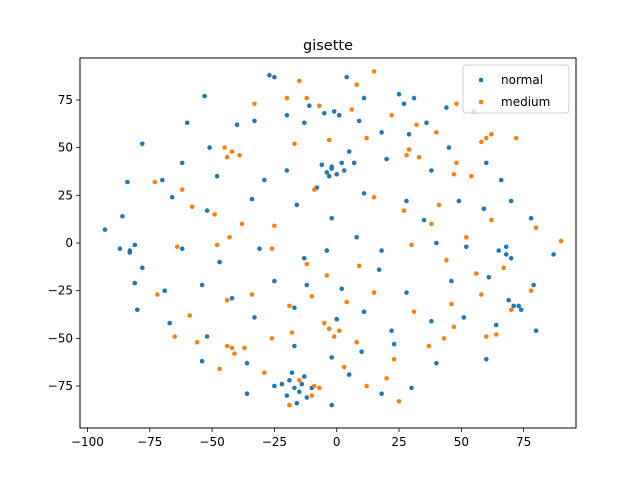 The width and height of the screenshot is (640, 480). I want to click on y-tick-label: −25, so click(60, 291).